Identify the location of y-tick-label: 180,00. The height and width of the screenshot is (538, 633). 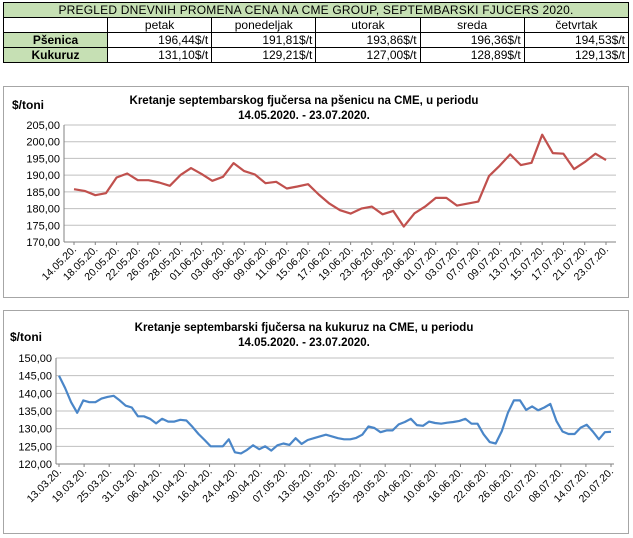
(43, 210).